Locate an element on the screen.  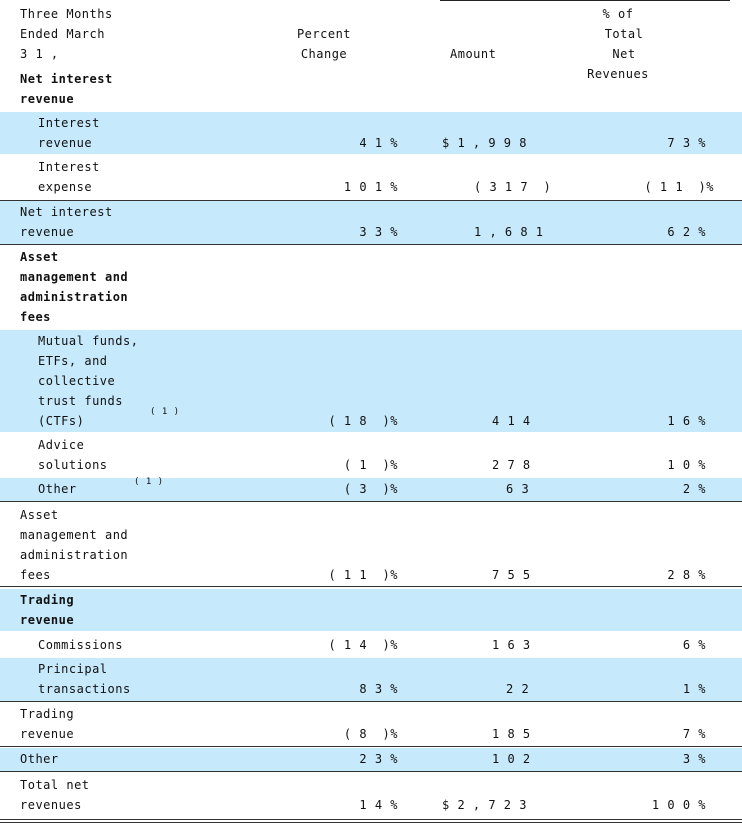
percent-change-cell: ( 8 )% is located at coordinates (370, 734).